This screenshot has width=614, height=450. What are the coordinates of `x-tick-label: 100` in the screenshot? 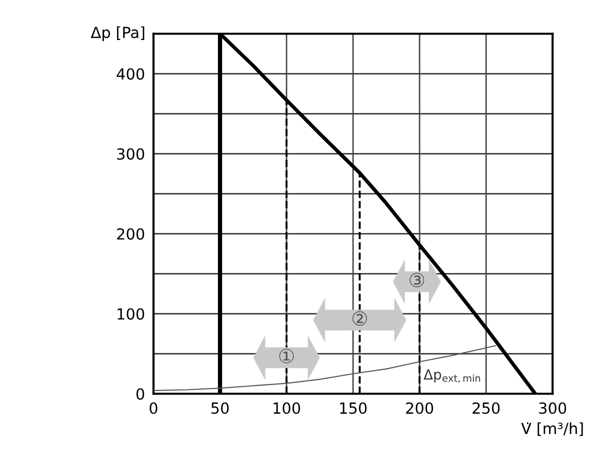 It's located at (287, 408).